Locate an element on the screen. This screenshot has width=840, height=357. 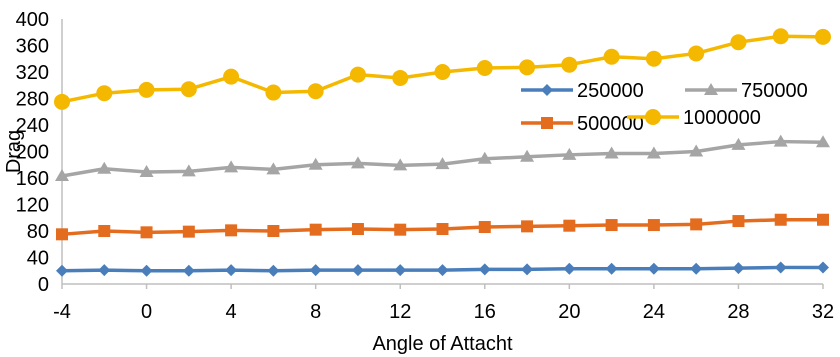
legend-item-750000: 750000 is located at coordinates (746, 91).